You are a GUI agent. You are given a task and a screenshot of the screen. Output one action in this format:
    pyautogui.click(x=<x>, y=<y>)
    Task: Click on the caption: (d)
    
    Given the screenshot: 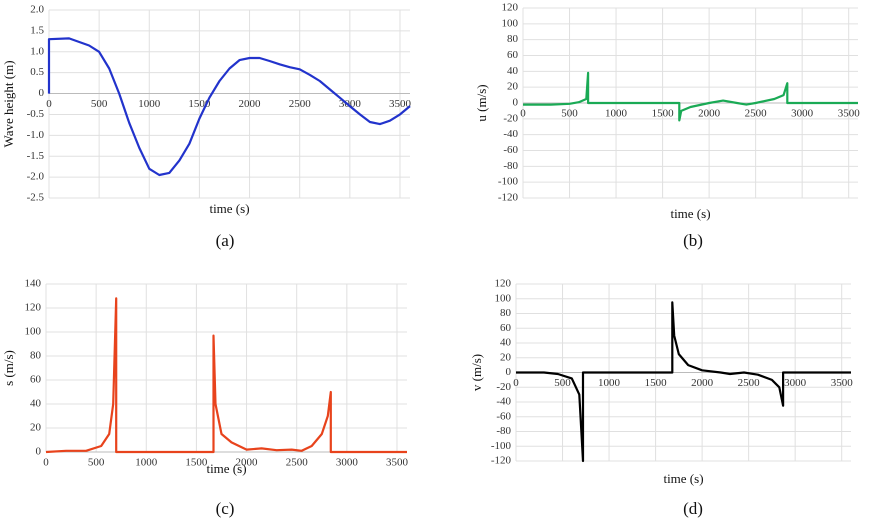 What is the action you would take?
    pyautogui.click(x=693, y=508)
    